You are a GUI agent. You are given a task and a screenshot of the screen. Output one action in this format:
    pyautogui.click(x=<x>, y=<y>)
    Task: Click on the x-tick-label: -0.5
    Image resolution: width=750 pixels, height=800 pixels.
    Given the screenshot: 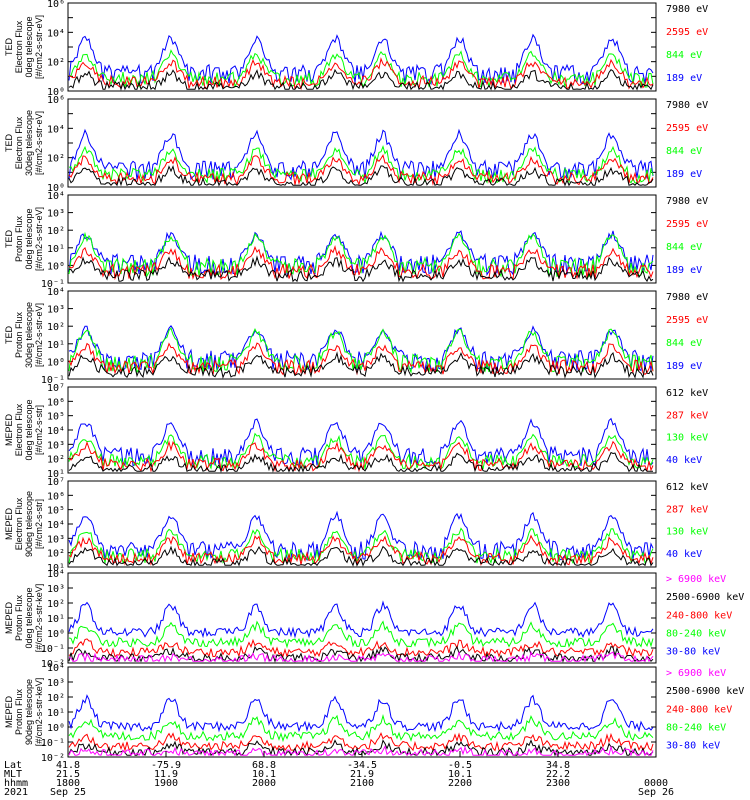 What is the action you would take?
    pyautogui.click(x=460, y=765)
    